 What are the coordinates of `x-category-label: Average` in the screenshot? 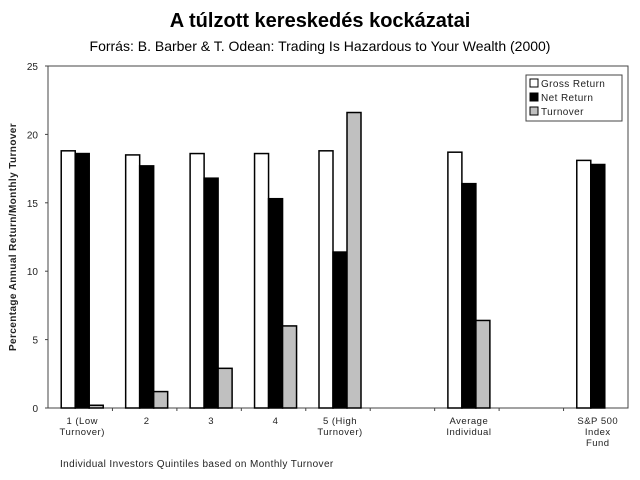 It's located at (469, 421).